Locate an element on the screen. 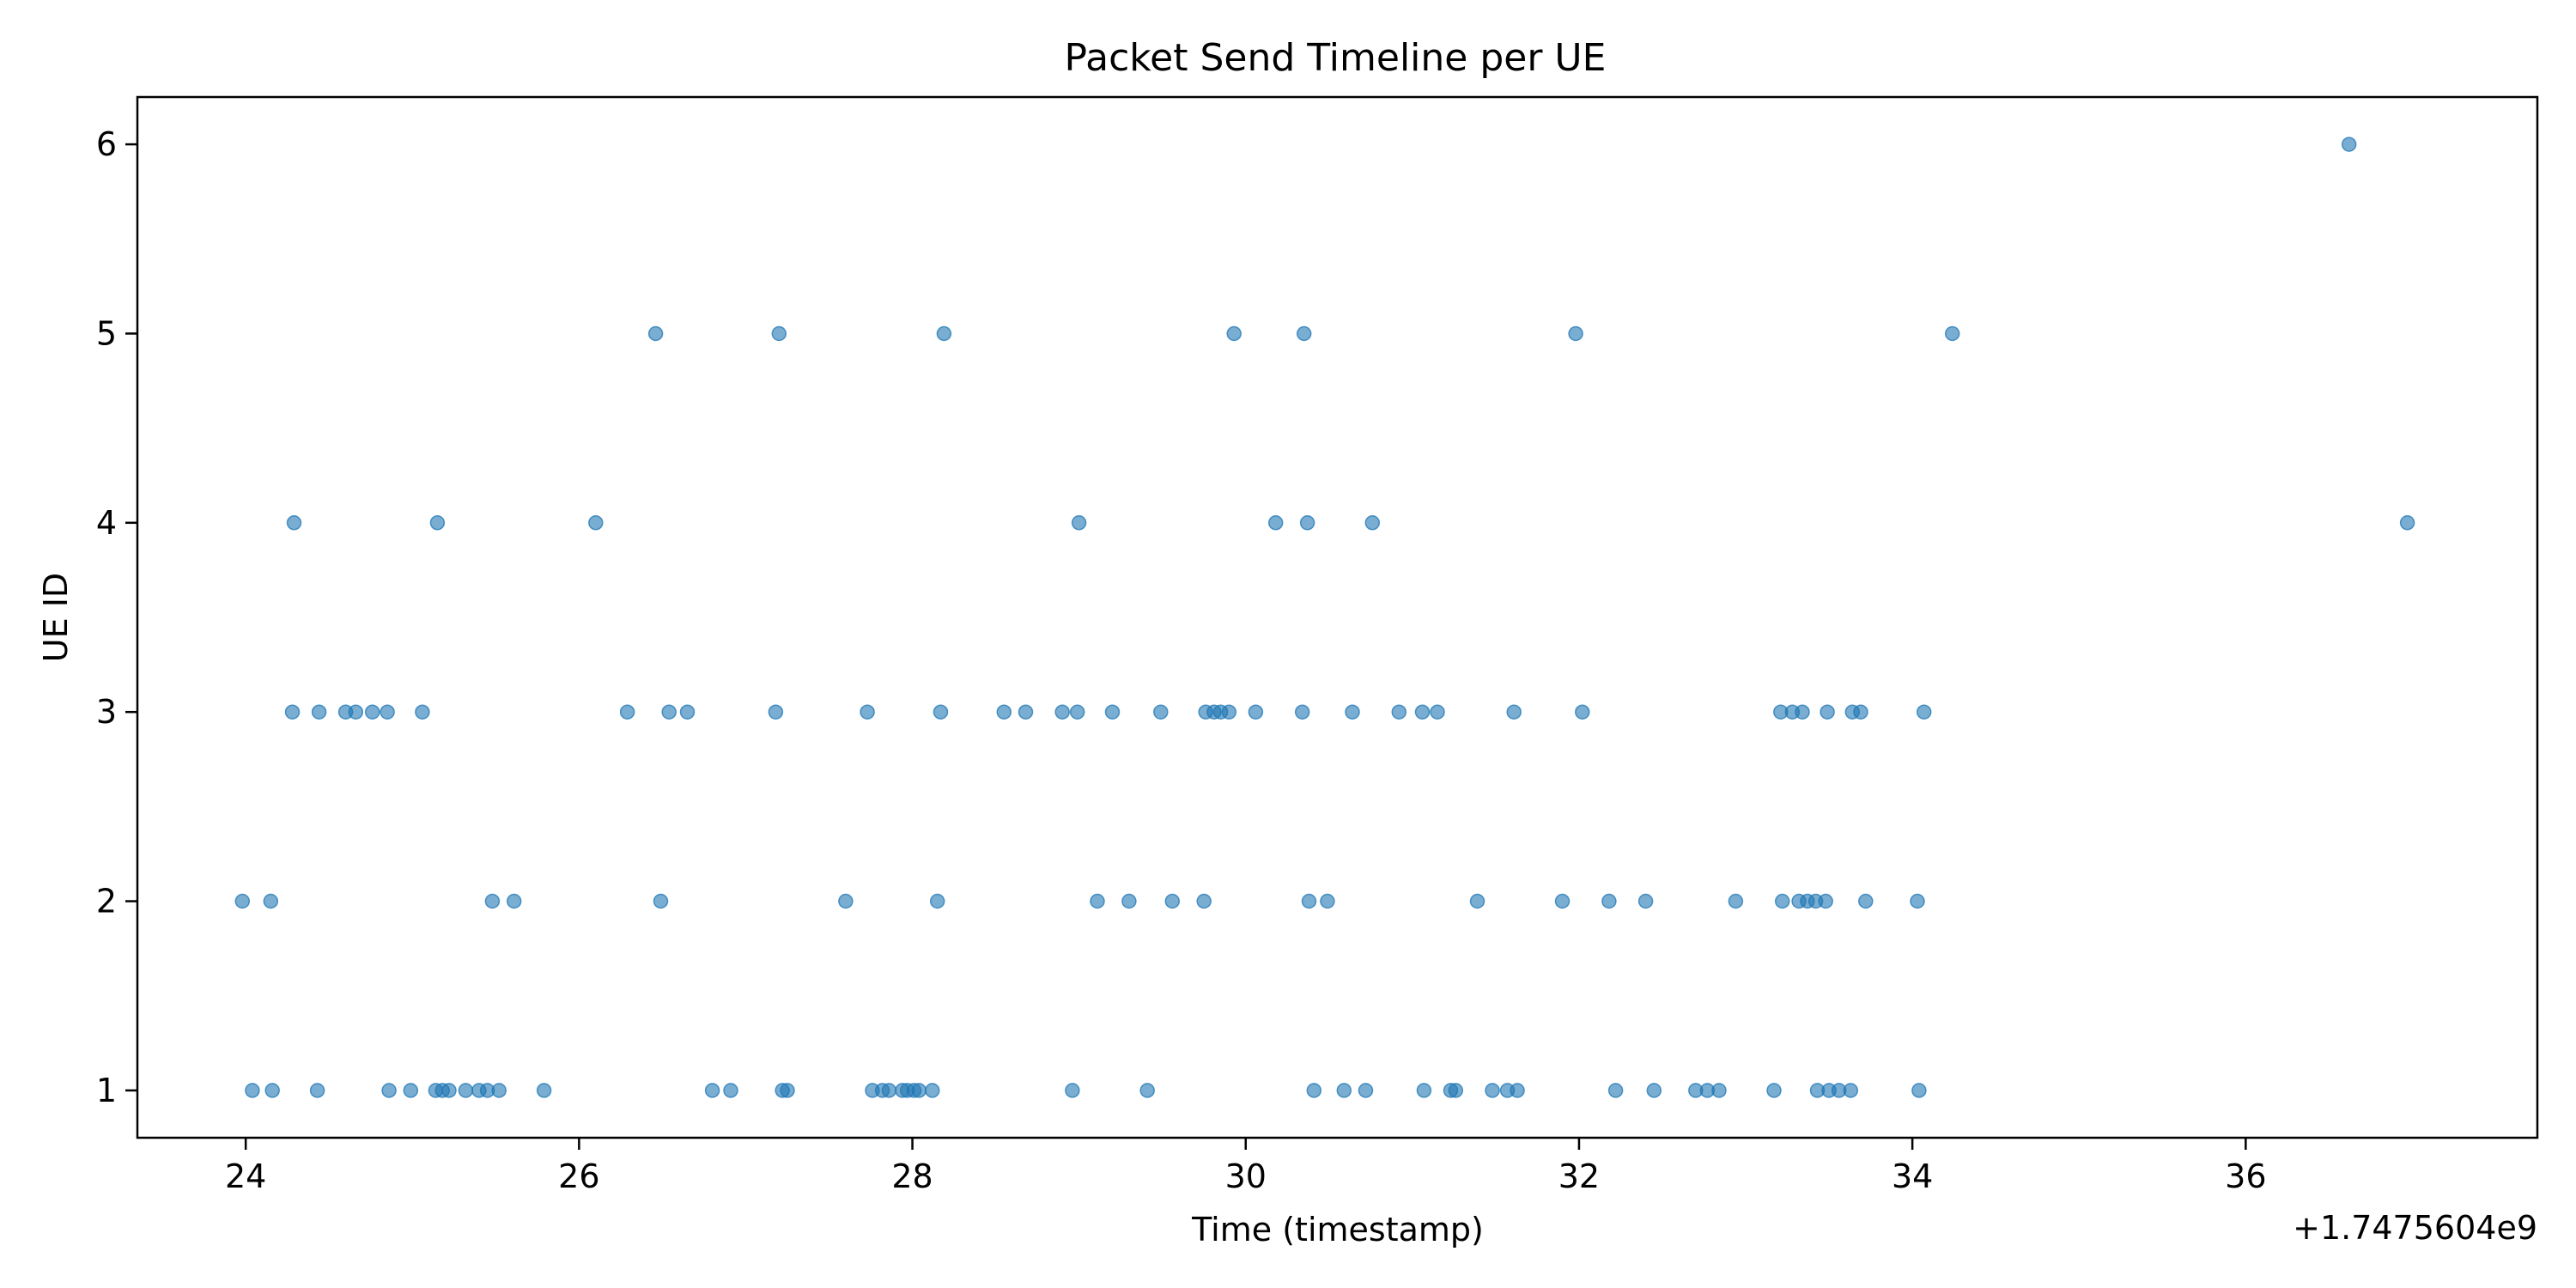 The width and height of the screenshot is (2576, 1288). y-axis-label: UE ID is located at coordinates (56, 618).